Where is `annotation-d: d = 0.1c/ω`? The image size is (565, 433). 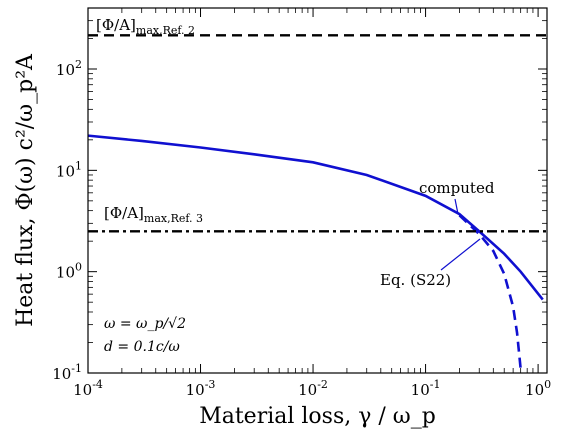 annotation-d: d = 0.1c/ω is located at coordinates (142, 347).